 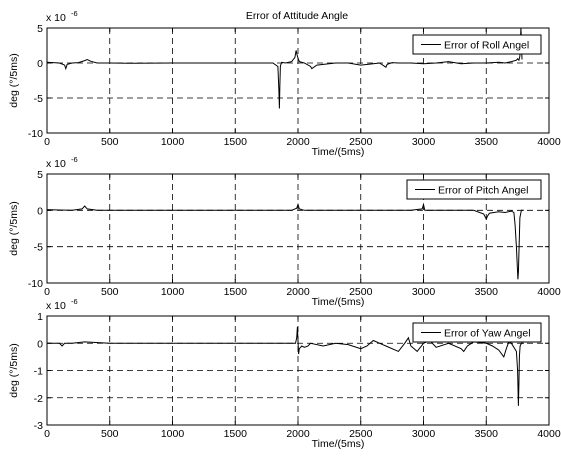 What do you see at coordinates (285, 241) in the screenshot?
I see `series-line` at bounding box center [285, 241].